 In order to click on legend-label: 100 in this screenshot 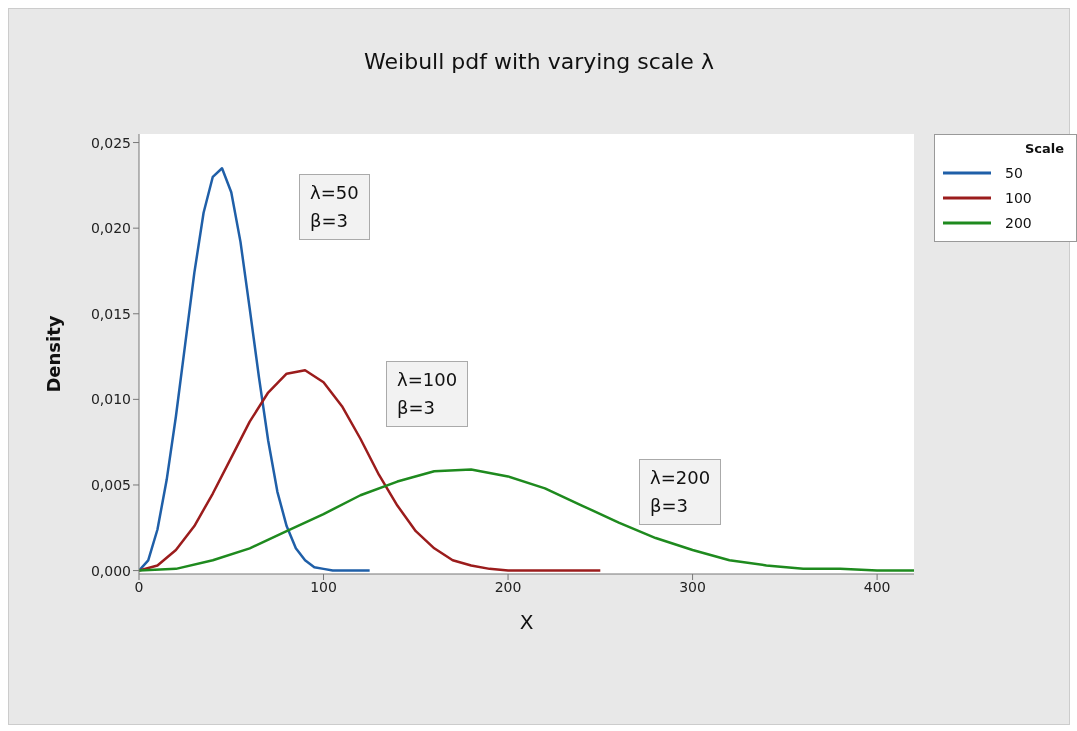, I will do `click(1018, 197)`.